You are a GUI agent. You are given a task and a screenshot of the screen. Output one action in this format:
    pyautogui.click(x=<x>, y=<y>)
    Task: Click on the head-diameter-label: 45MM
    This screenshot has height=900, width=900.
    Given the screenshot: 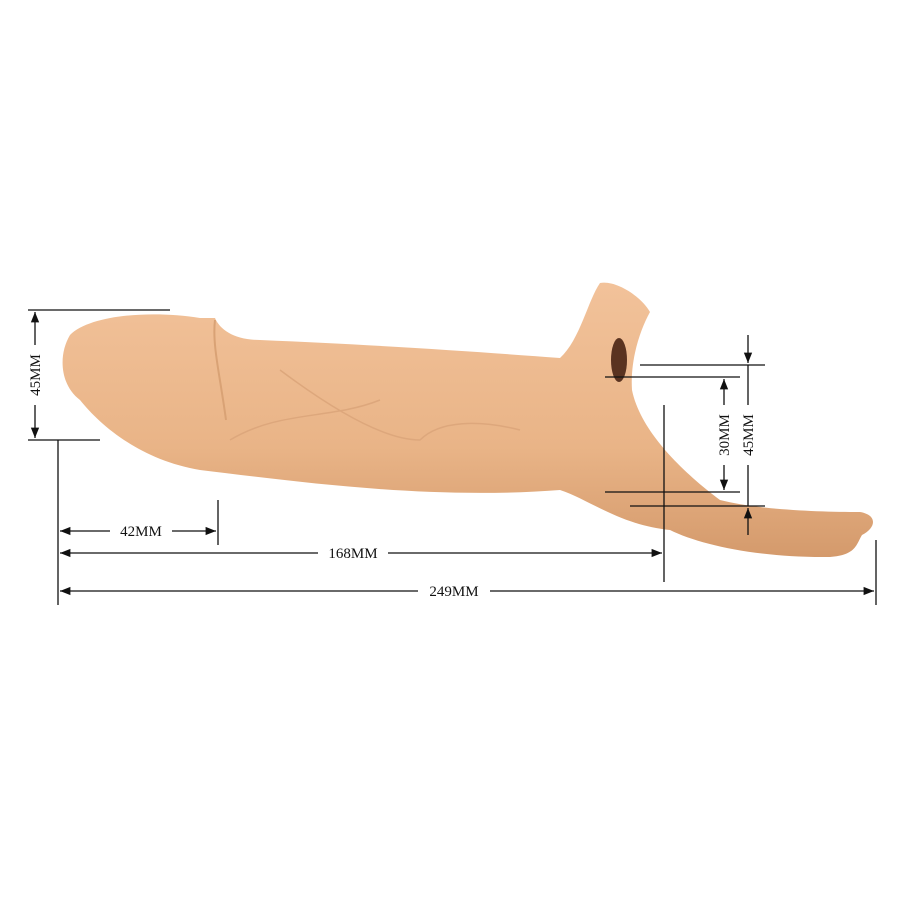 What is the action you would take?
    pyautogui.click(x=36, y=375)
    